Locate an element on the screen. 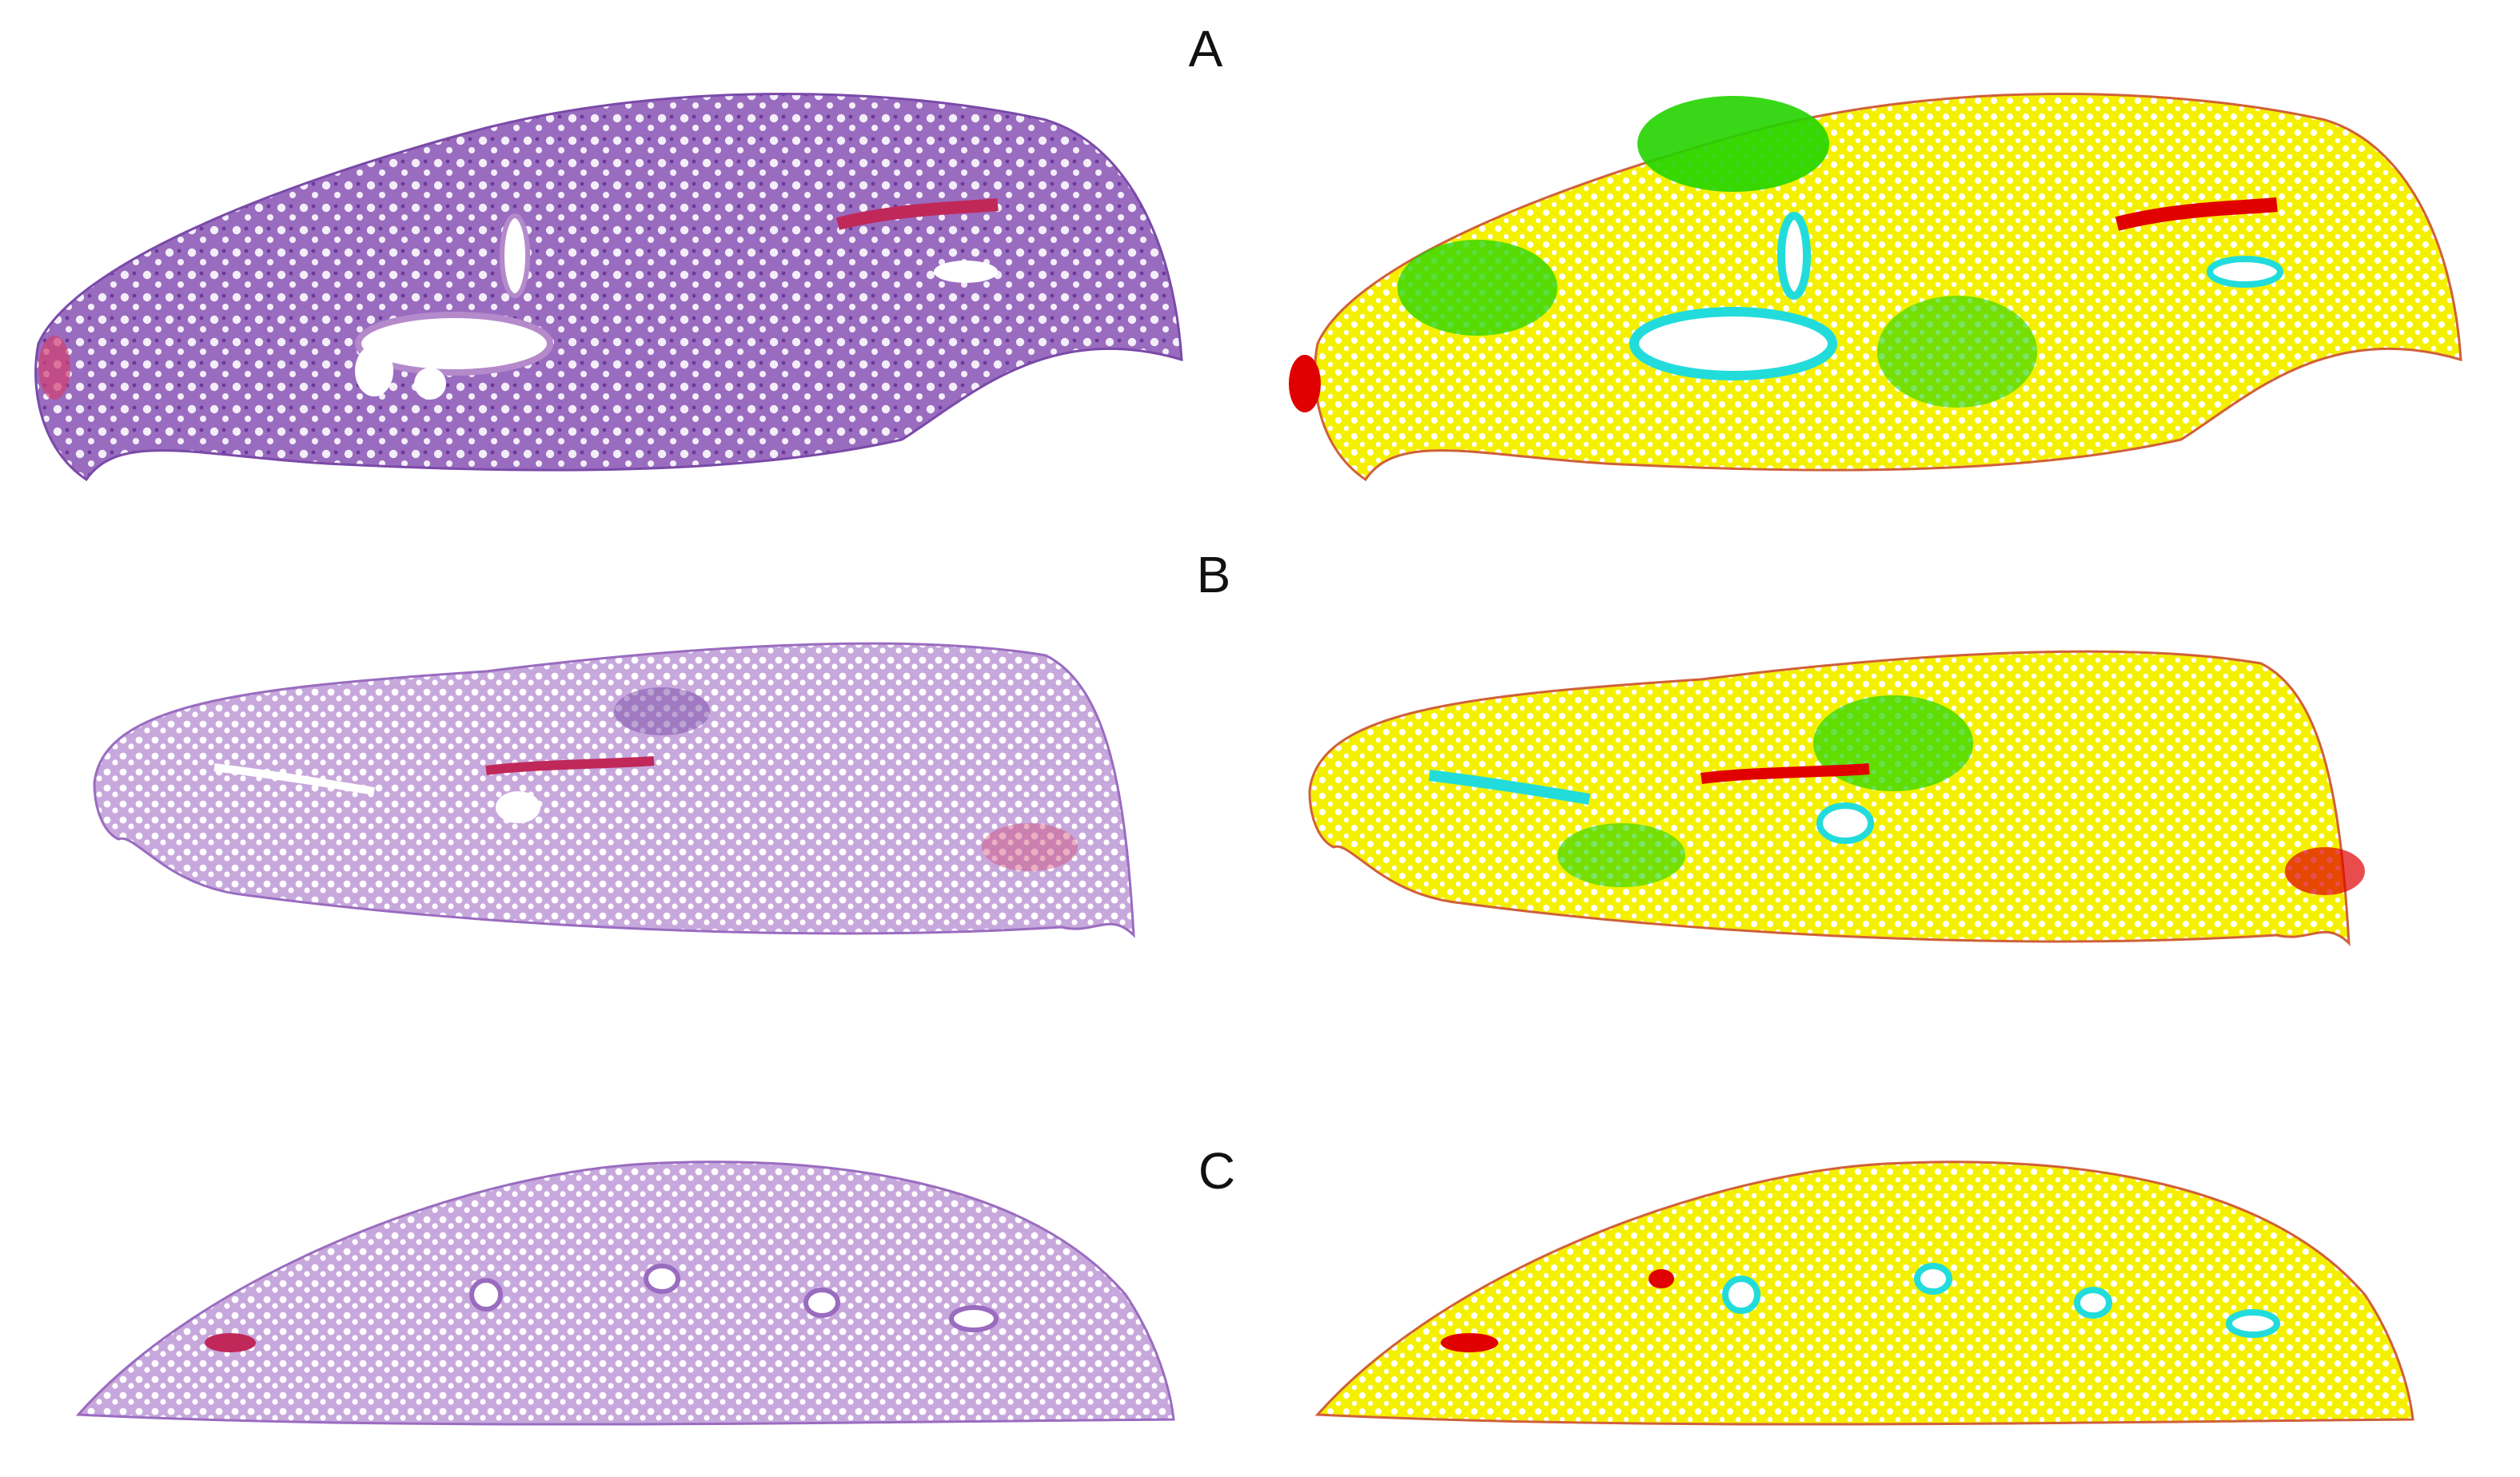 The height and width of the screenshot is (1477, 2520). he-section-b is located at coordinates (614, 789).